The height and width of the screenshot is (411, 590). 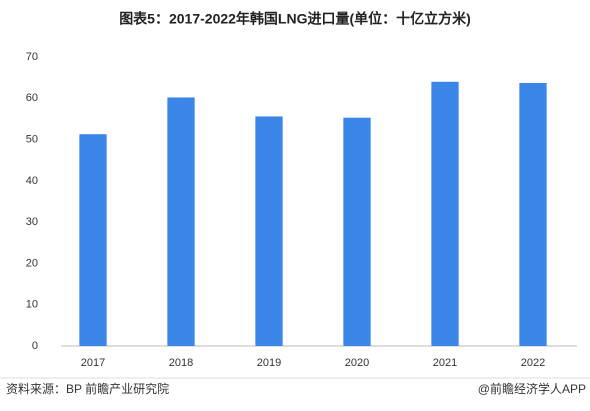 I want to click on x-tick-label: 2022, so click(x=533, y=363).